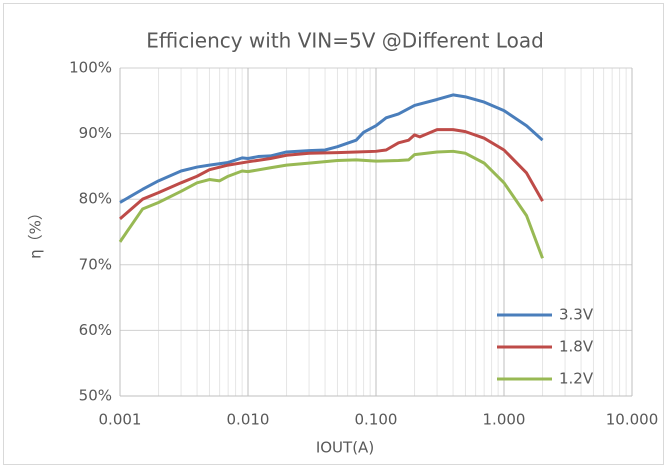 Image resolution: width=668 pixels, height=469 pixels. Describe the element at coordinates (632, 420) in the screenshot. I see `x-tick-label: 10.000` at that location.